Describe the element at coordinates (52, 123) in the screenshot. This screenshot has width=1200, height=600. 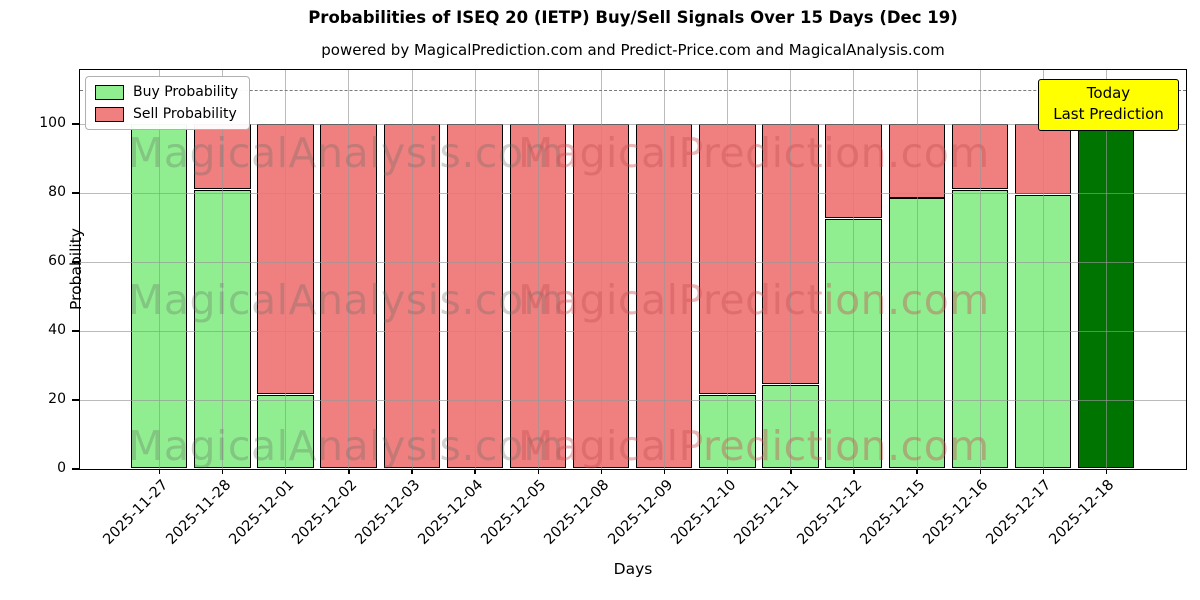
I see `y-tick-label: 100` at that location.